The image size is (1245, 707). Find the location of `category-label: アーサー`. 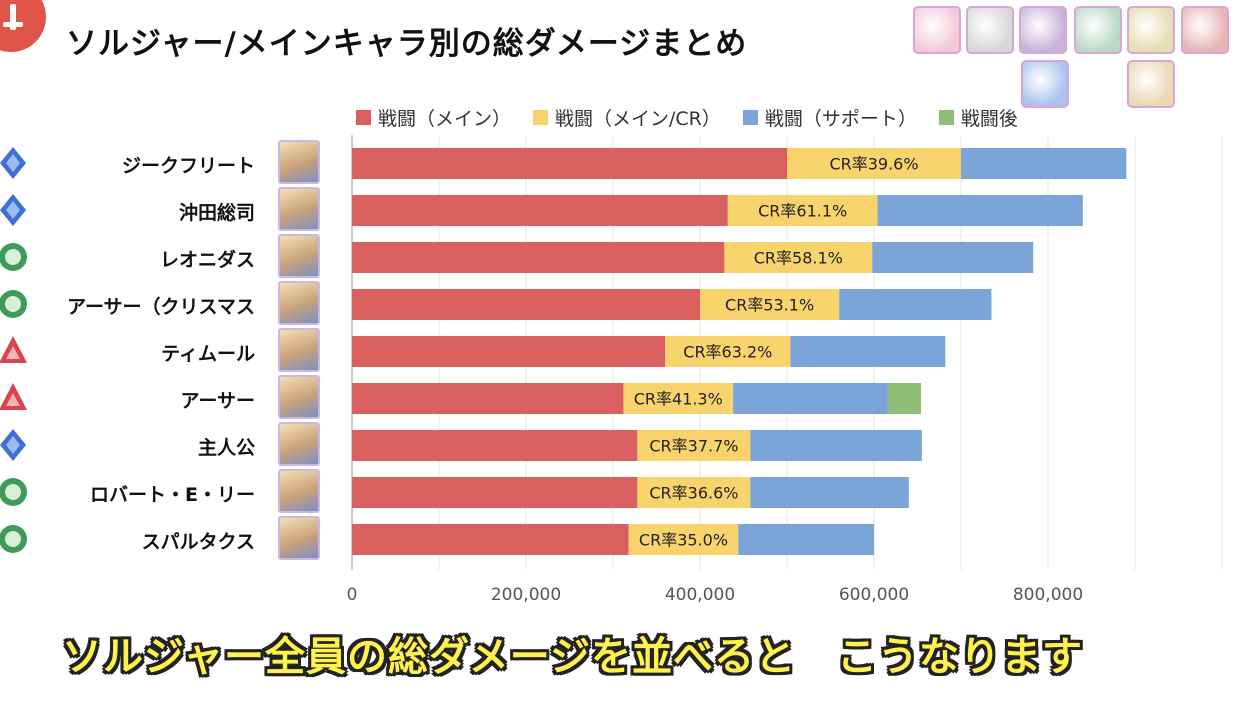

category-label: アーサー is located at coordinates (217, 401).